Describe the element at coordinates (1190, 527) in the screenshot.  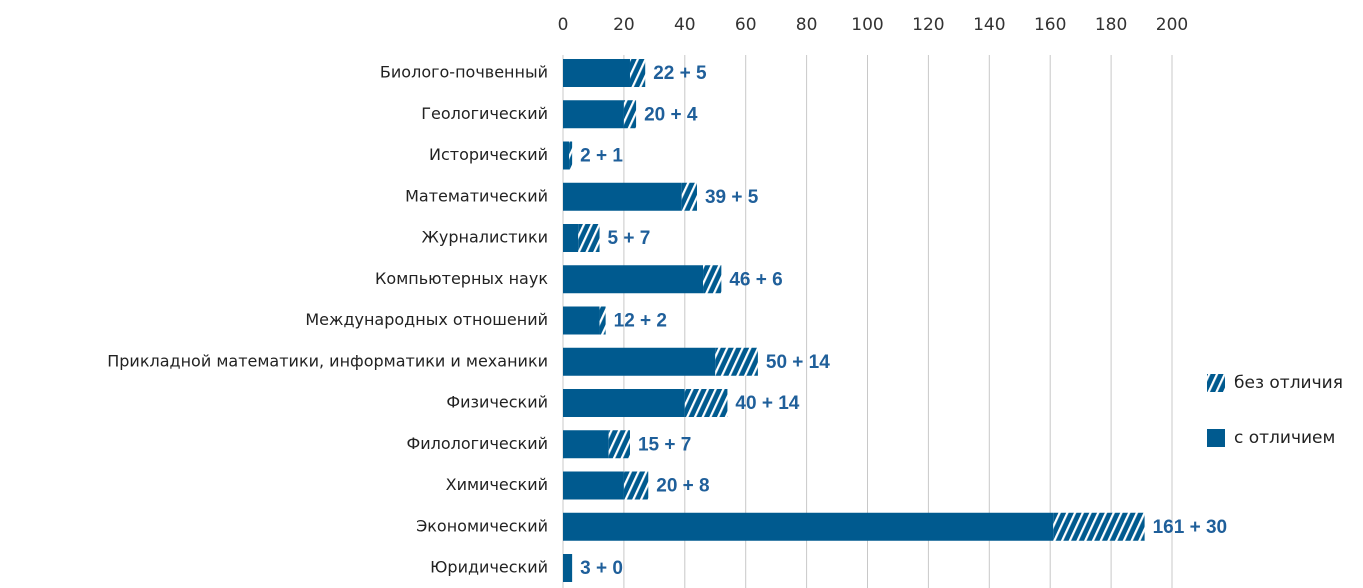
I see `data-label: 161 + 30` at that location.